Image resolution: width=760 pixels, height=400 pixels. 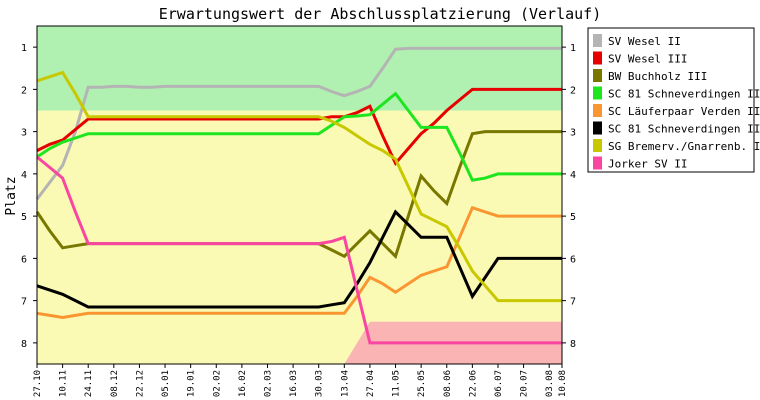 I want to click on x-tick-label-8: 16.02, so click(x=243, y=383).